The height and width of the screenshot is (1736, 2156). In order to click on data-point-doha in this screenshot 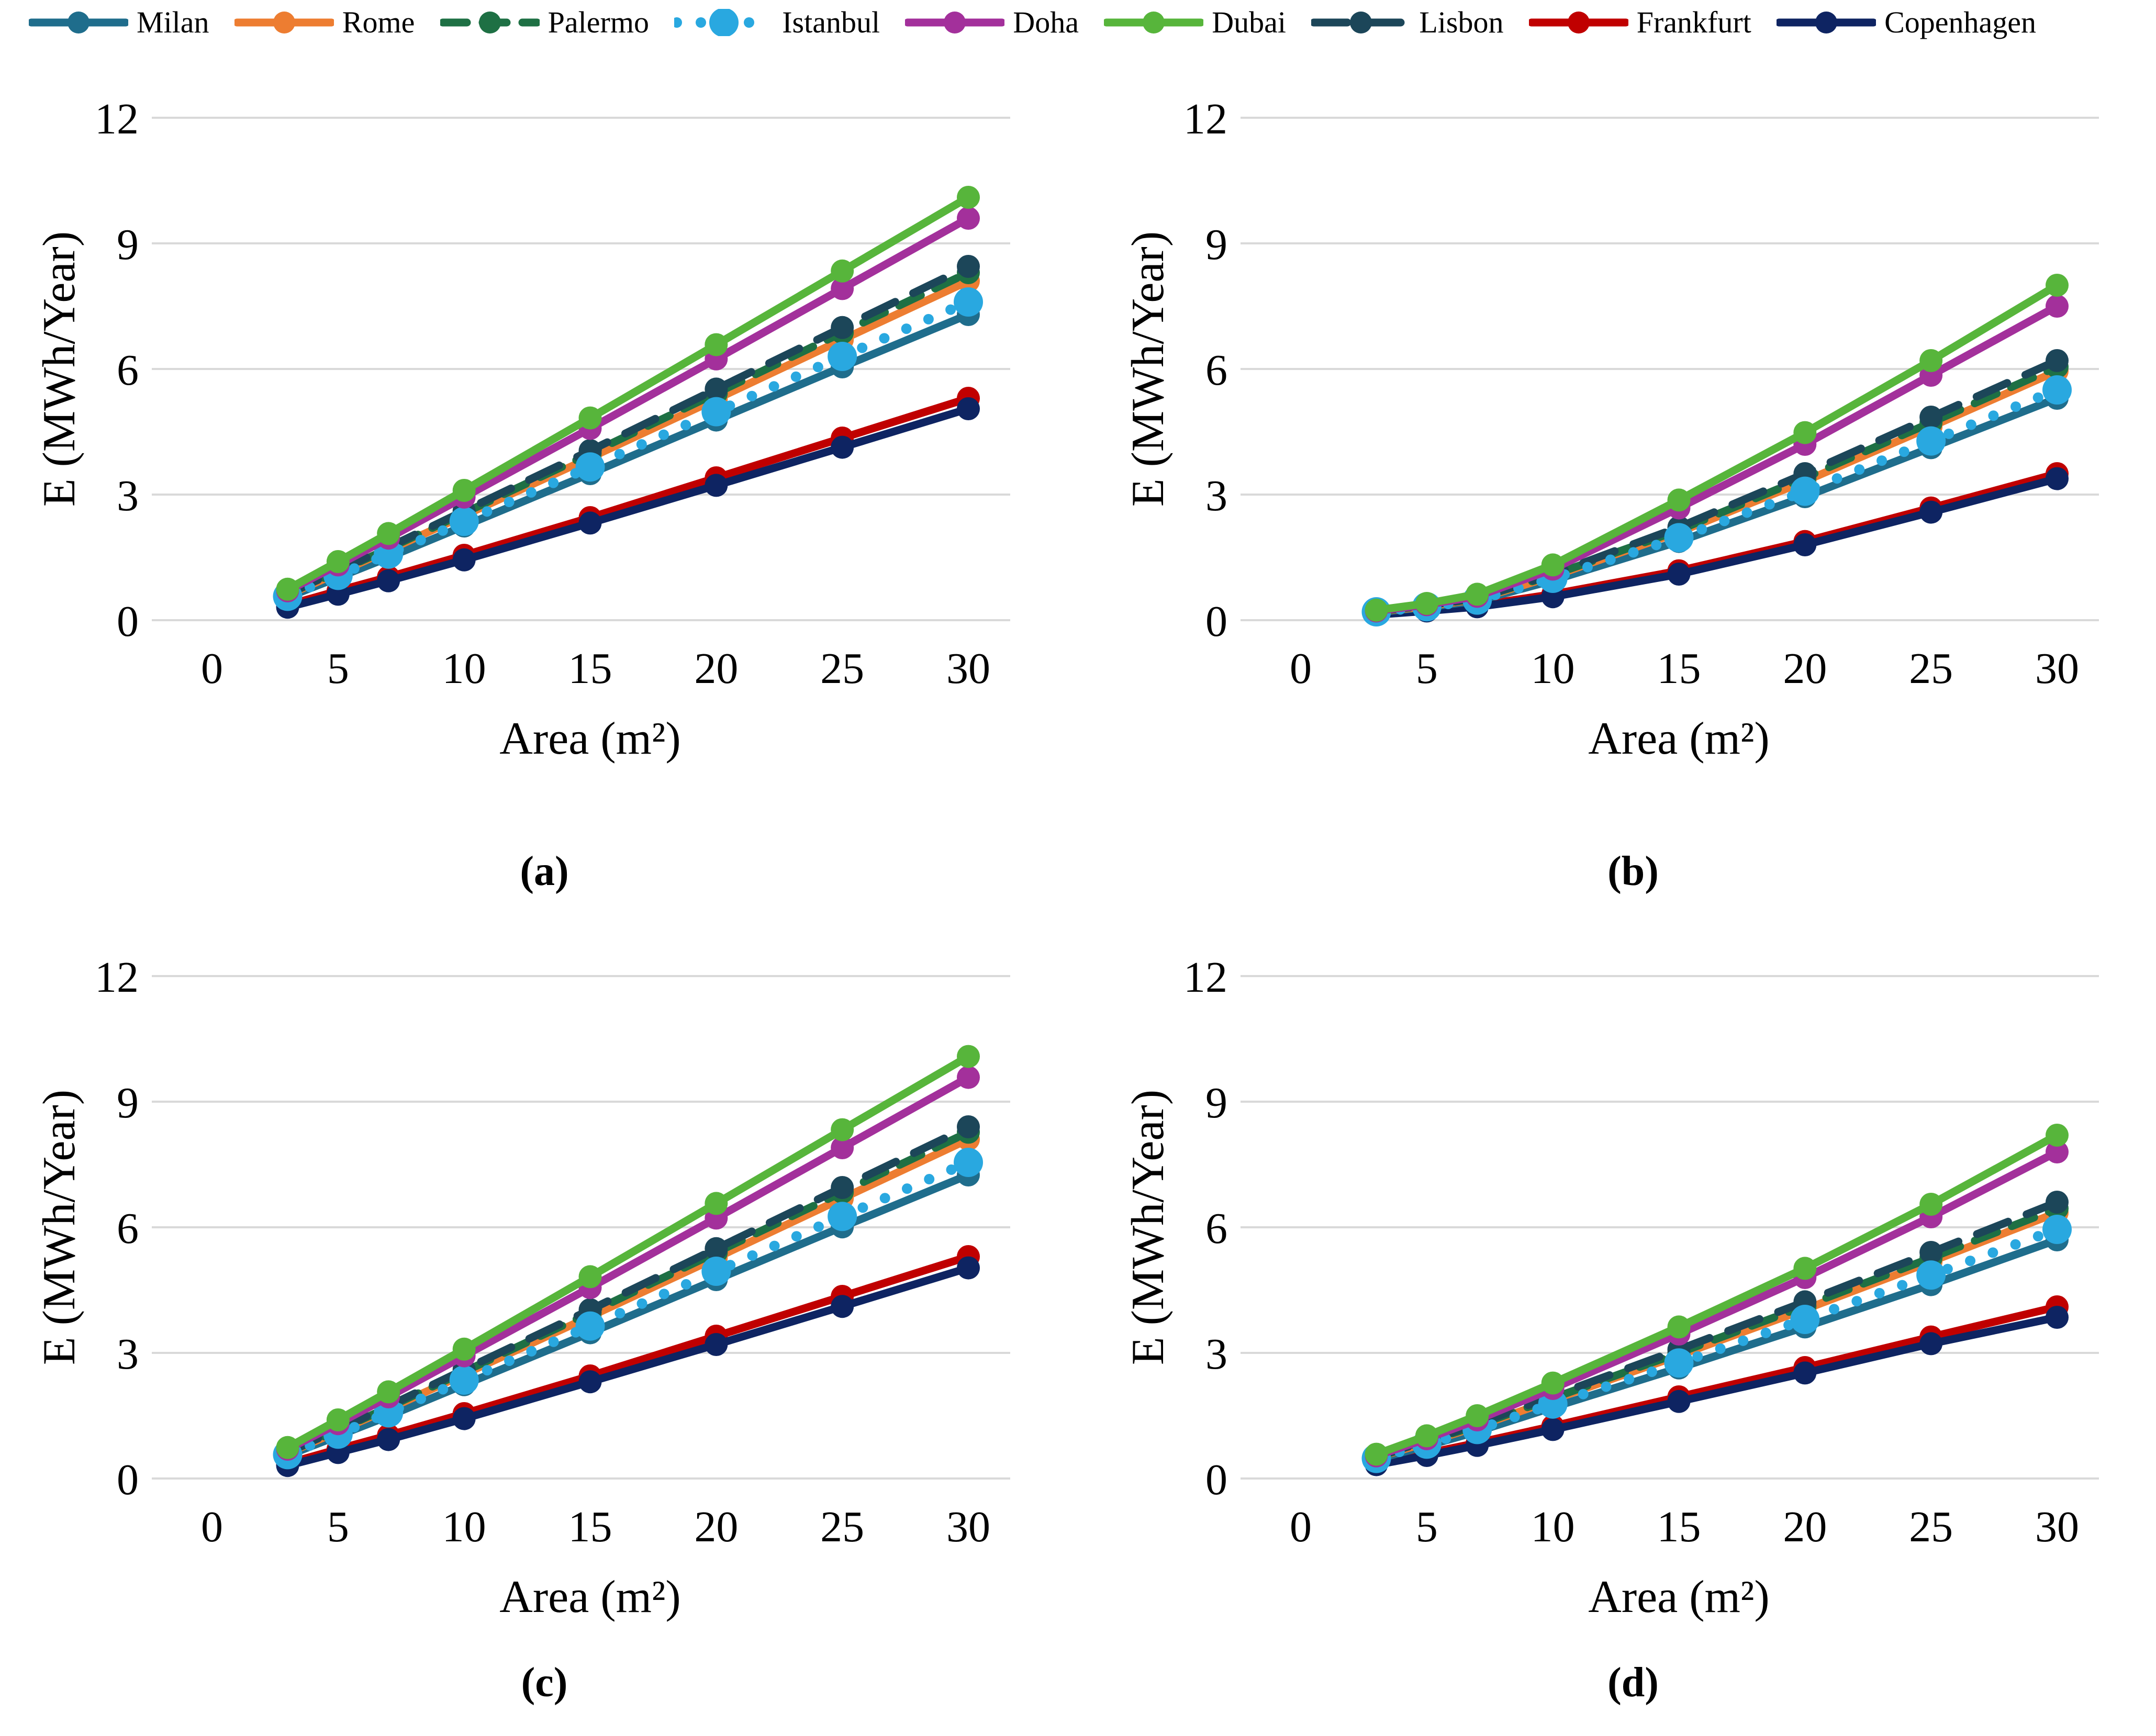, I will do `click(2057, 1151)`.